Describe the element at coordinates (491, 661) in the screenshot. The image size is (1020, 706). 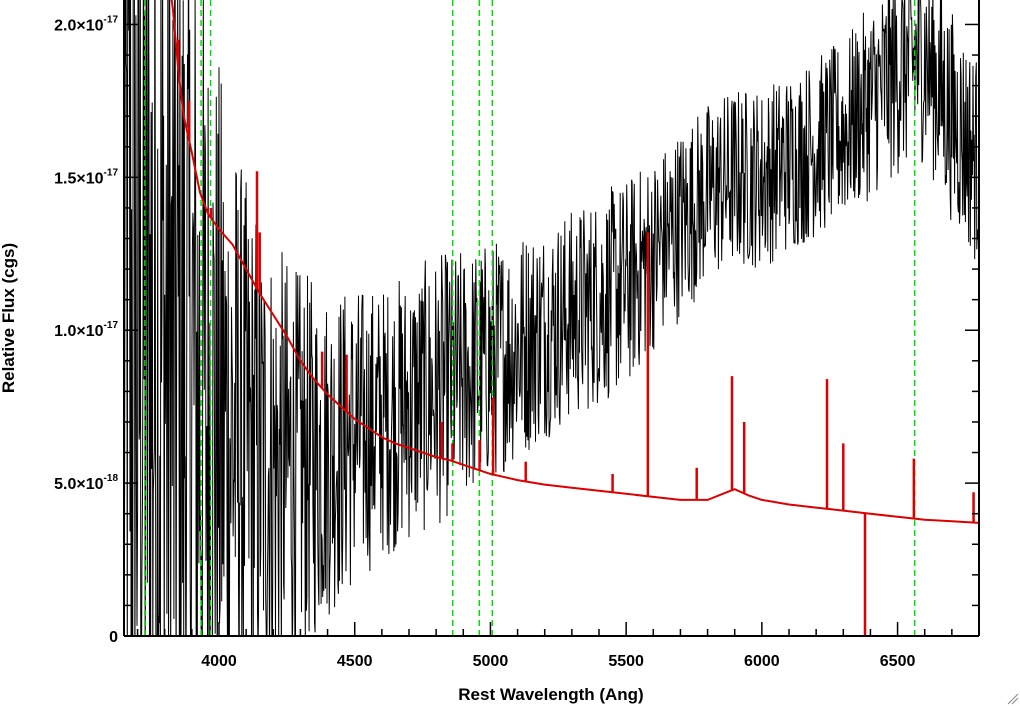
I see `x-tick-label: 5000` at that location.